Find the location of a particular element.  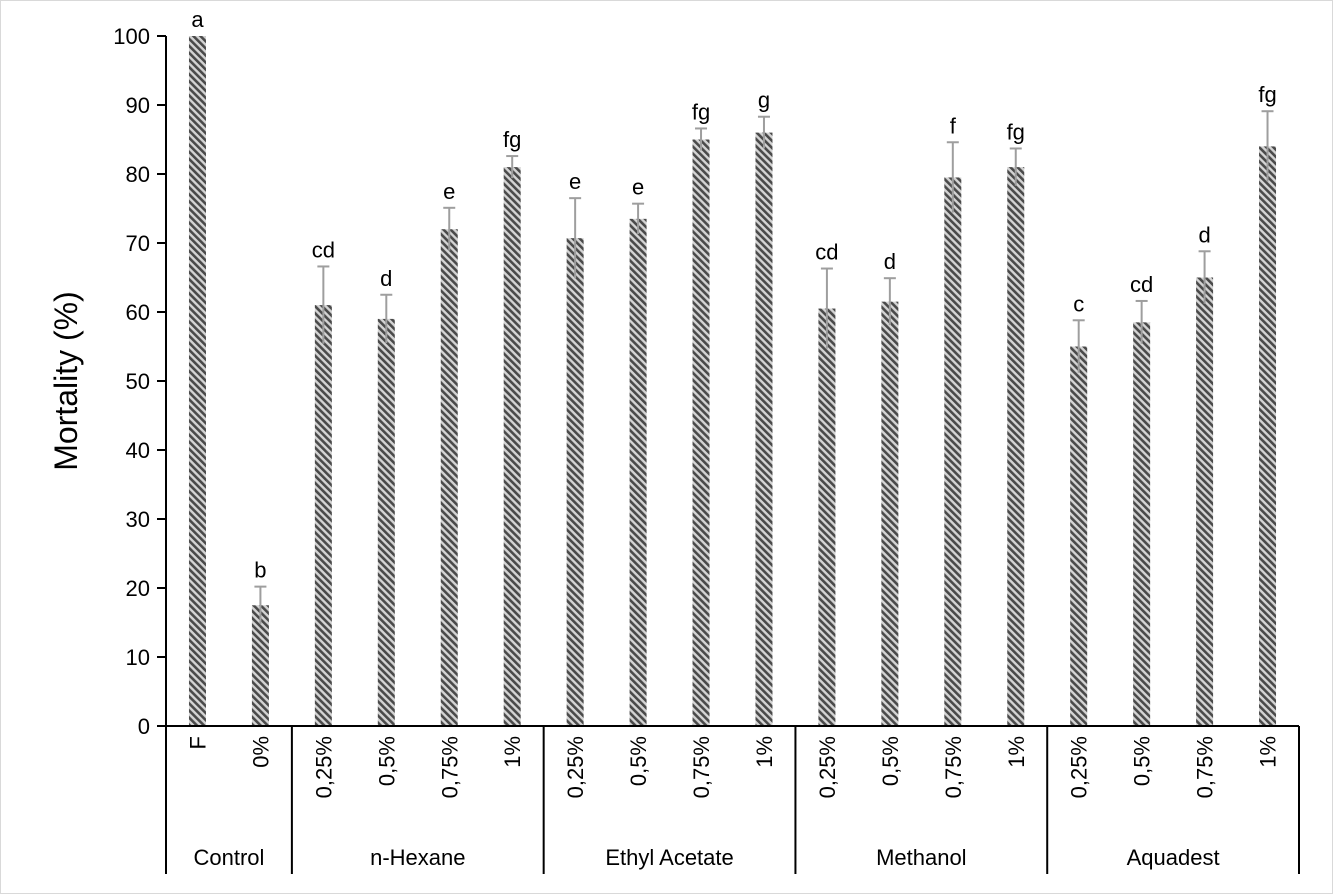

y-tick-label: 0 is located at coordinates (144, 726).